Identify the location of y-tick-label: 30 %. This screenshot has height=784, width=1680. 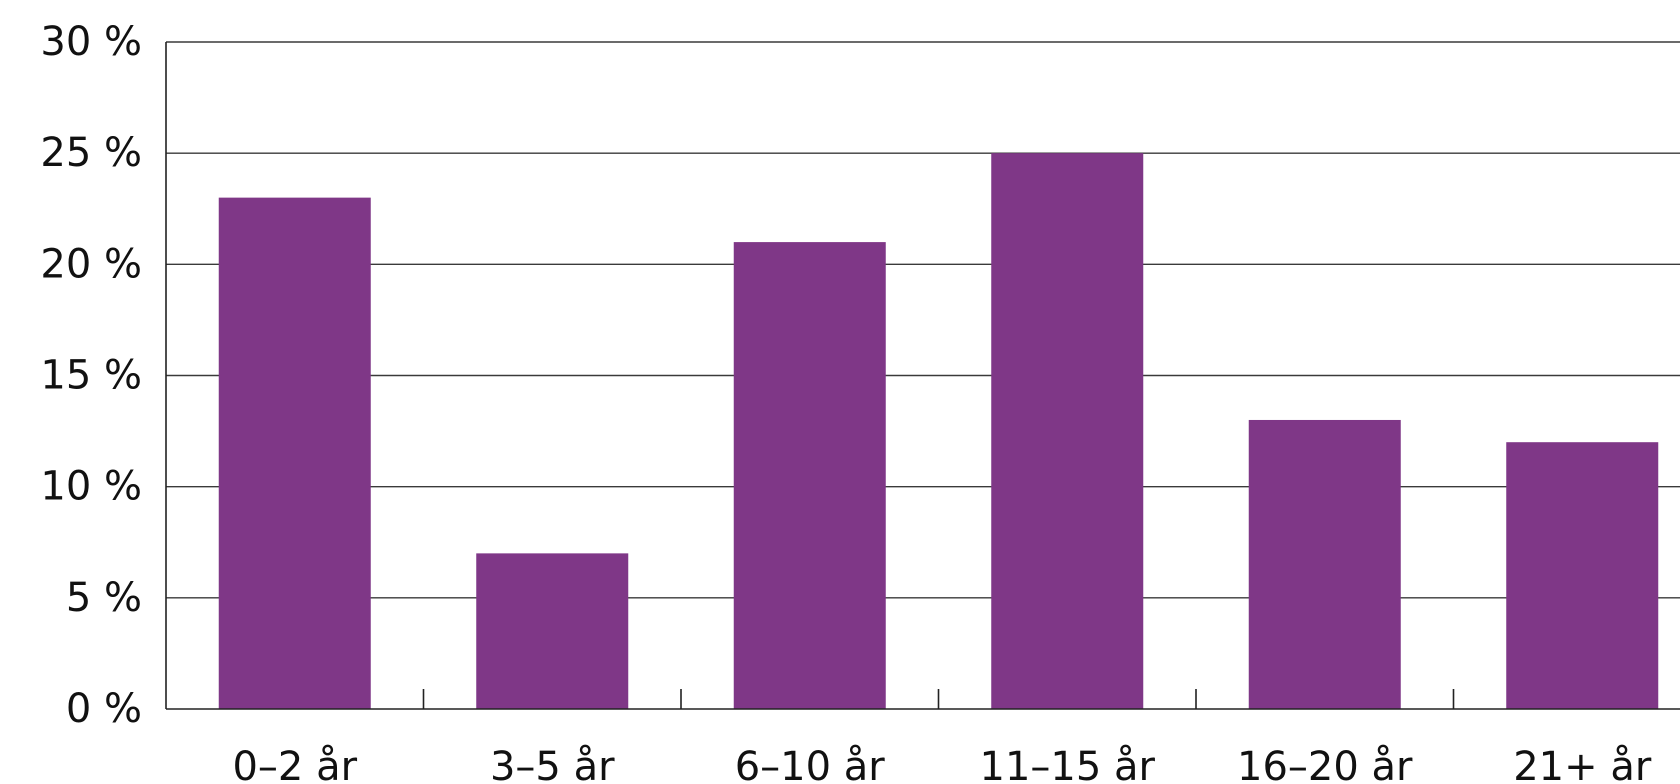
(91, 42).